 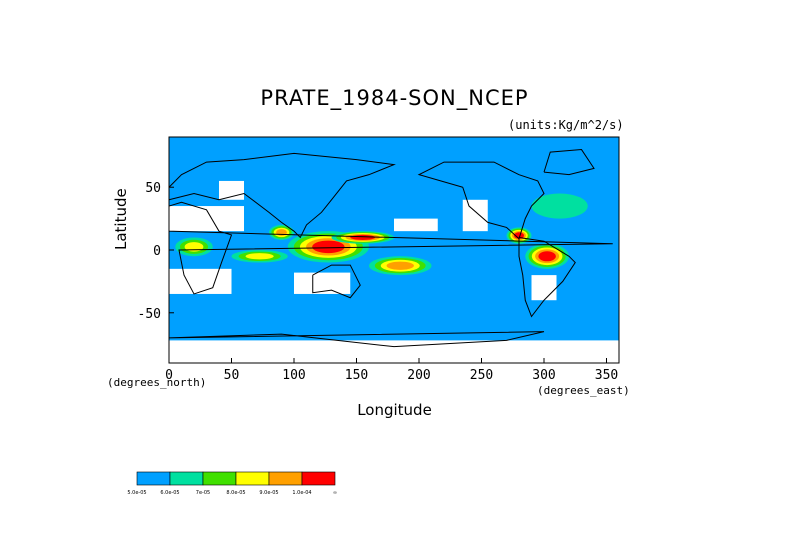 I want to click on x-tick-label: 250, so click(x=481, y=375).